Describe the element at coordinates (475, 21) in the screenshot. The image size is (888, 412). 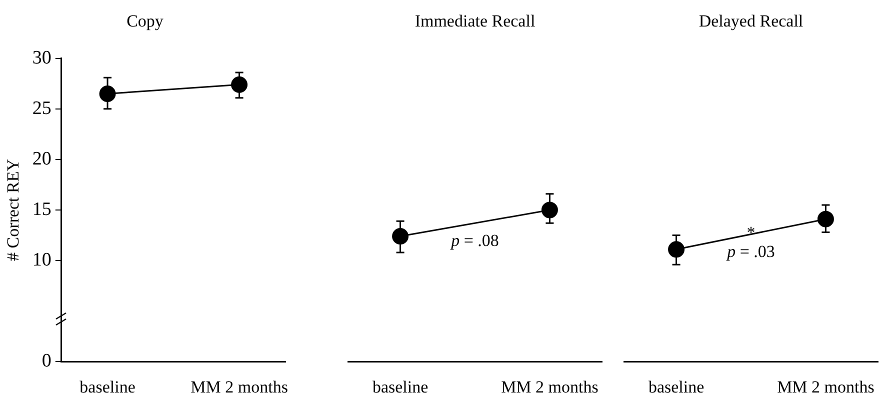
I see `chart-title: Immediate Recall` at that location.